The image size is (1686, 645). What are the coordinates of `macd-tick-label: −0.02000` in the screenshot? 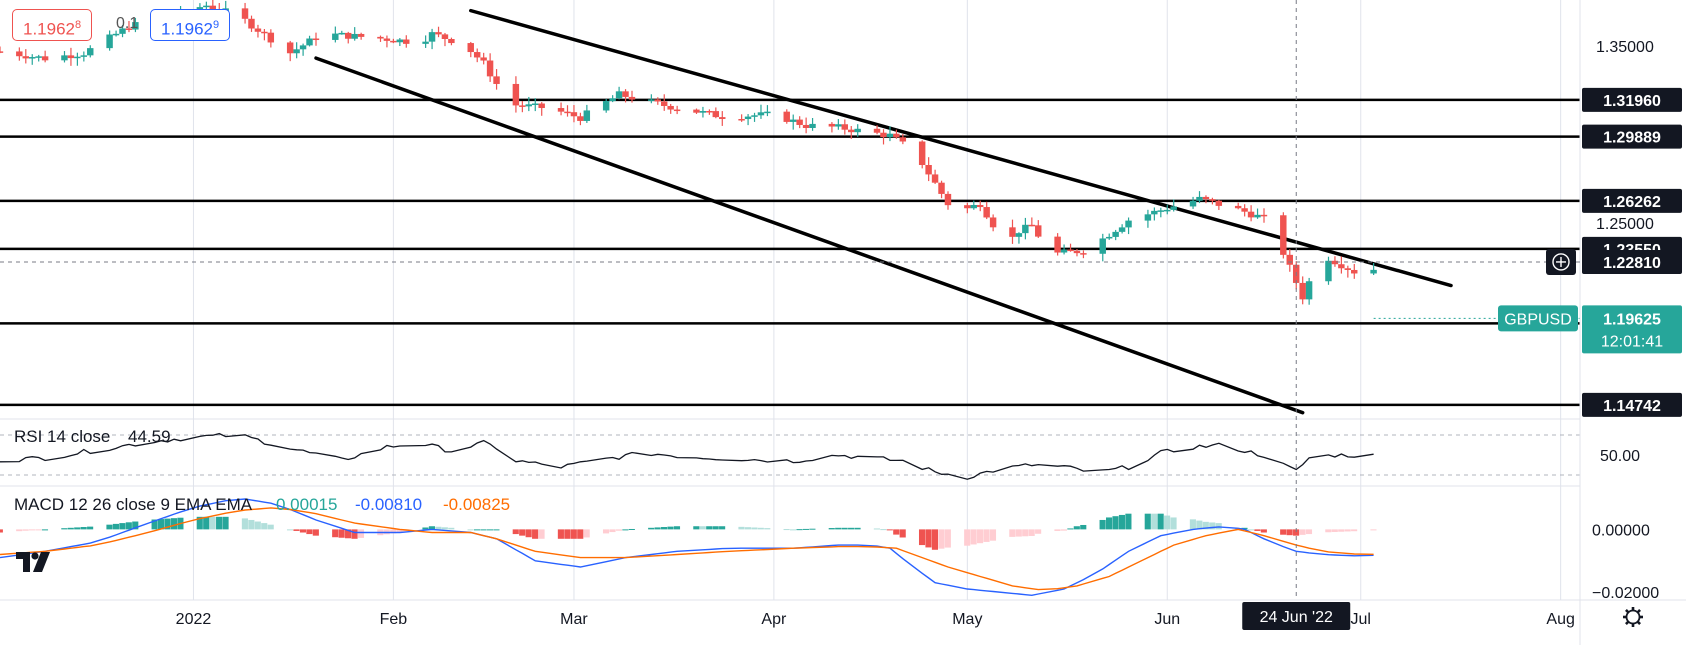 It's located at (1625, 593).